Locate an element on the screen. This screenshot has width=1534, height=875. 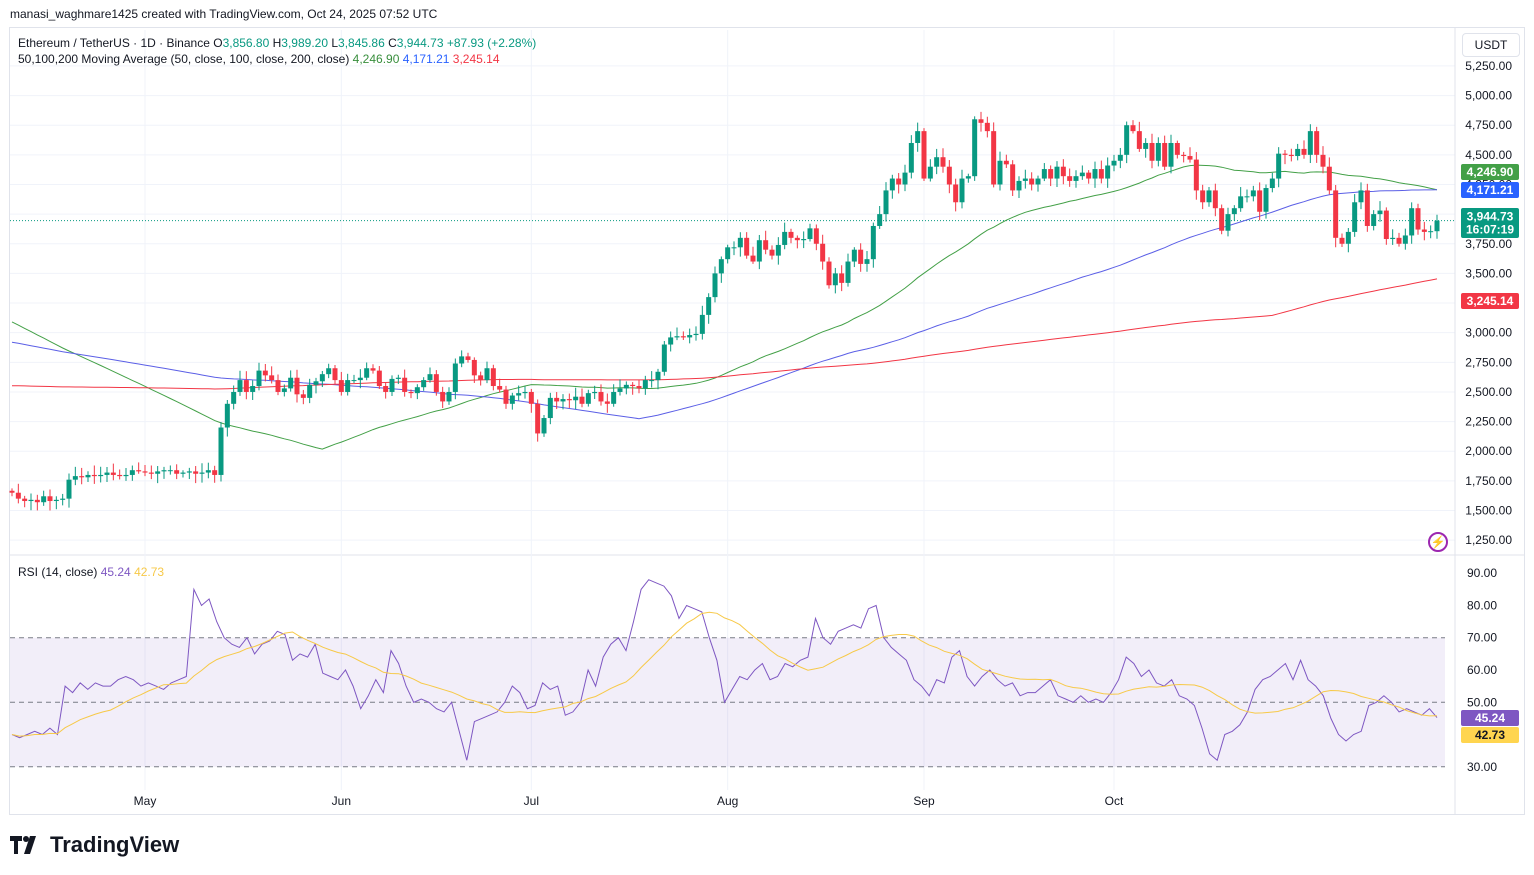
rsi-tick-label: 90.00 is located at coordinates (1482, 573).